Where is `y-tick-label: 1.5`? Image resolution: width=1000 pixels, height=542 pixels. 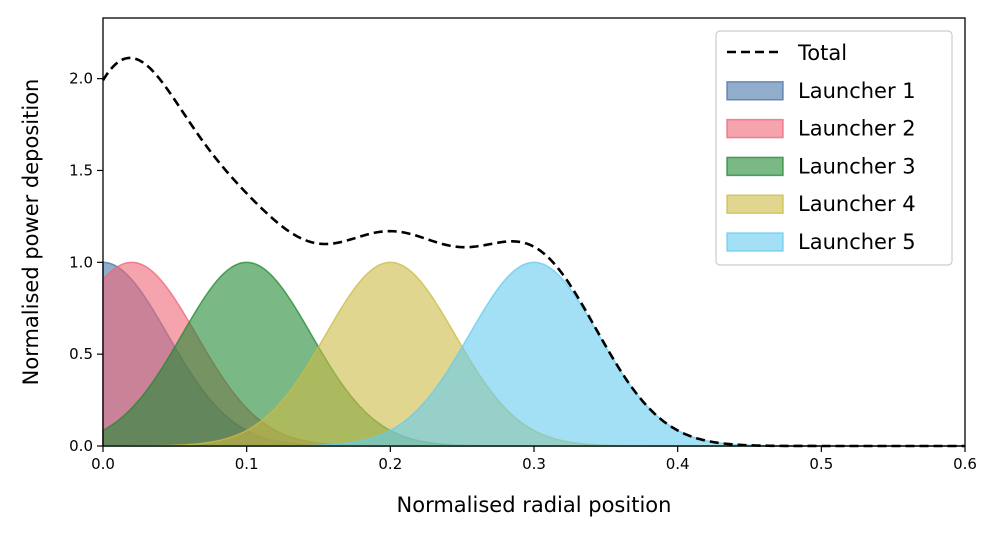
y-tick-label: 1.5 is located at coordinates (81, 170).